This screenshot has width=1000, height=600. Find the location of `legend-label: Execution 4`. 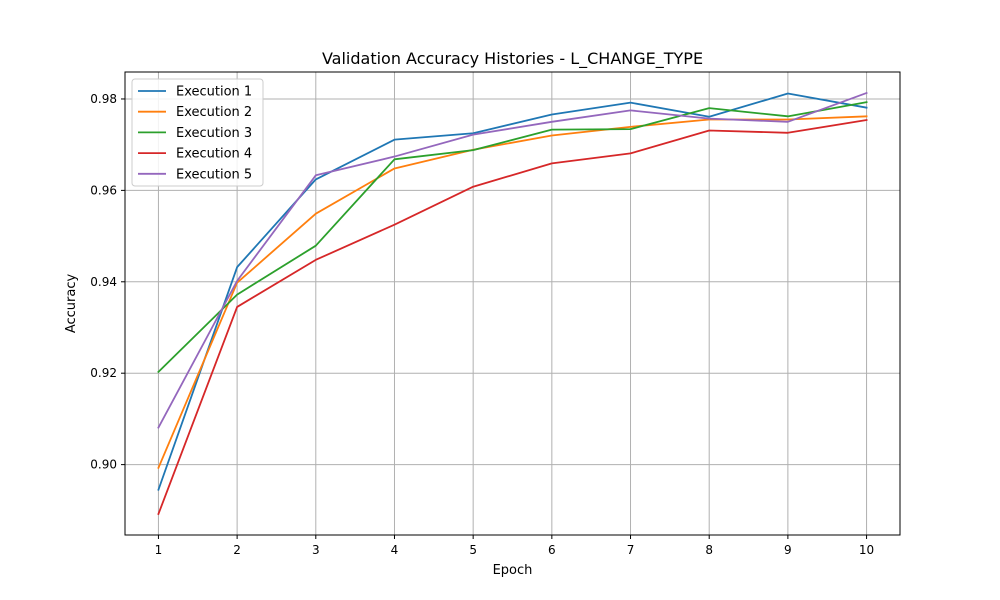

legend-label: Execution 4 is located at coordinates (214, 154).